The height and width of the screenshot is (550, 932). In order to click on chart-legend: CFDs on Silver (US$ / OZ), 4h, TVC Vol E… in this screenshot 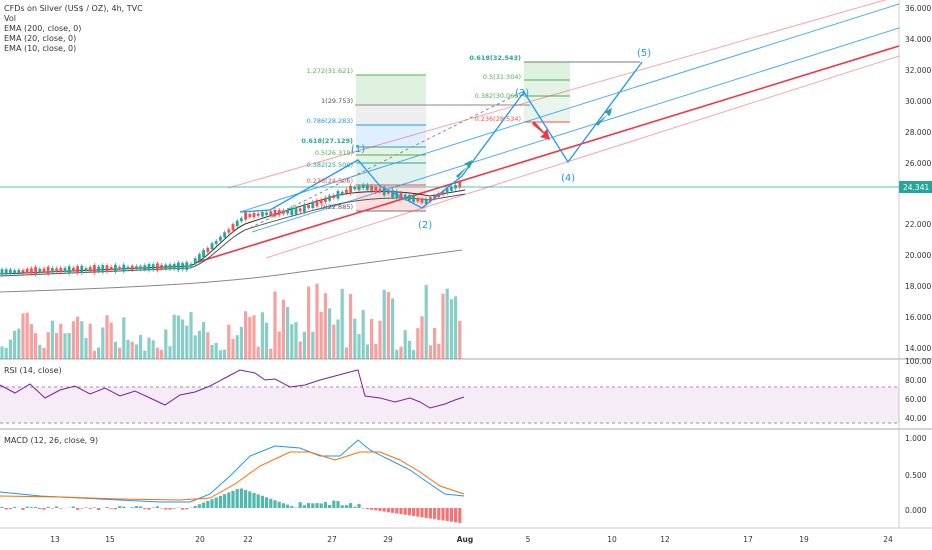, I will do `click(73, 29)`.